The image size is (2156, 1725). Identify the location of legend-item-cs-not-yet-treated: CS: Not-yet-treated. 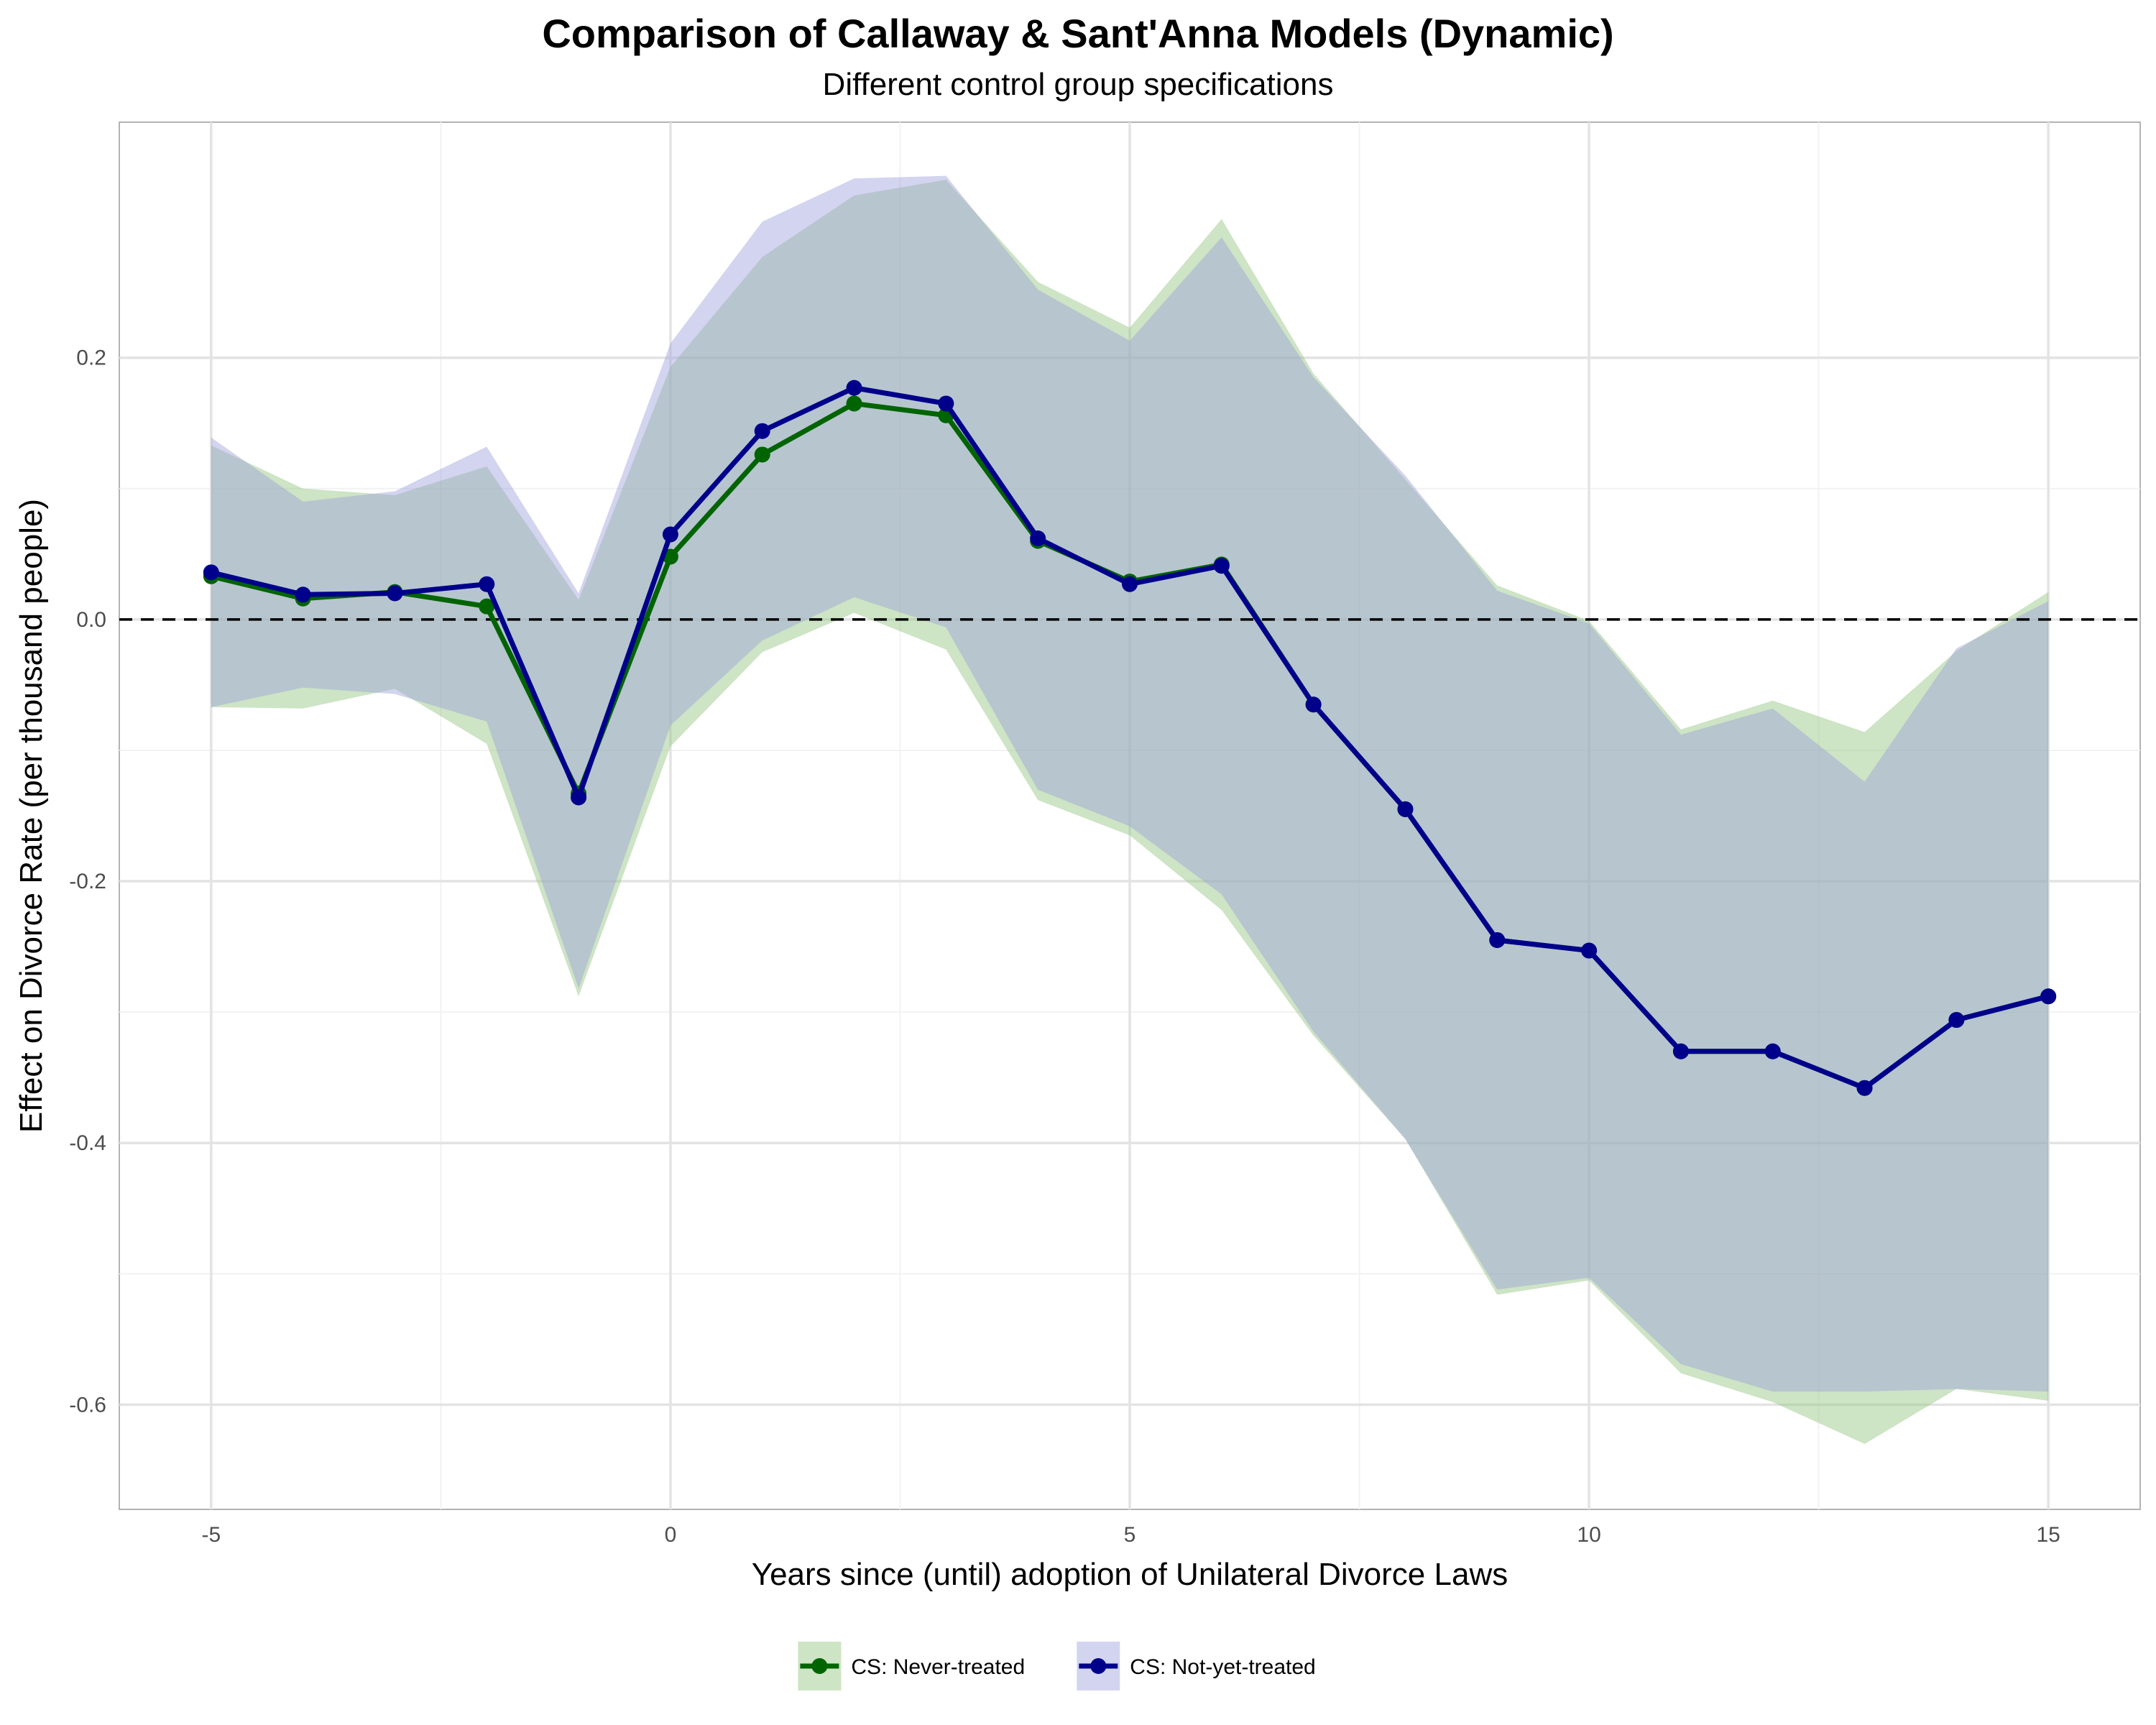
(1196, 1666).